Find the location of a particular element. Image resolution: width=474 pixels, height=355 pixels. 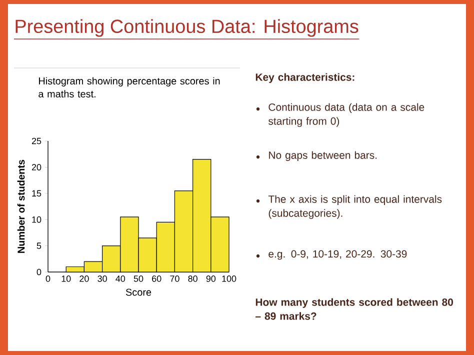

text: How many students scored between 80 – 89 marks? is located at coordinates (354, 309).